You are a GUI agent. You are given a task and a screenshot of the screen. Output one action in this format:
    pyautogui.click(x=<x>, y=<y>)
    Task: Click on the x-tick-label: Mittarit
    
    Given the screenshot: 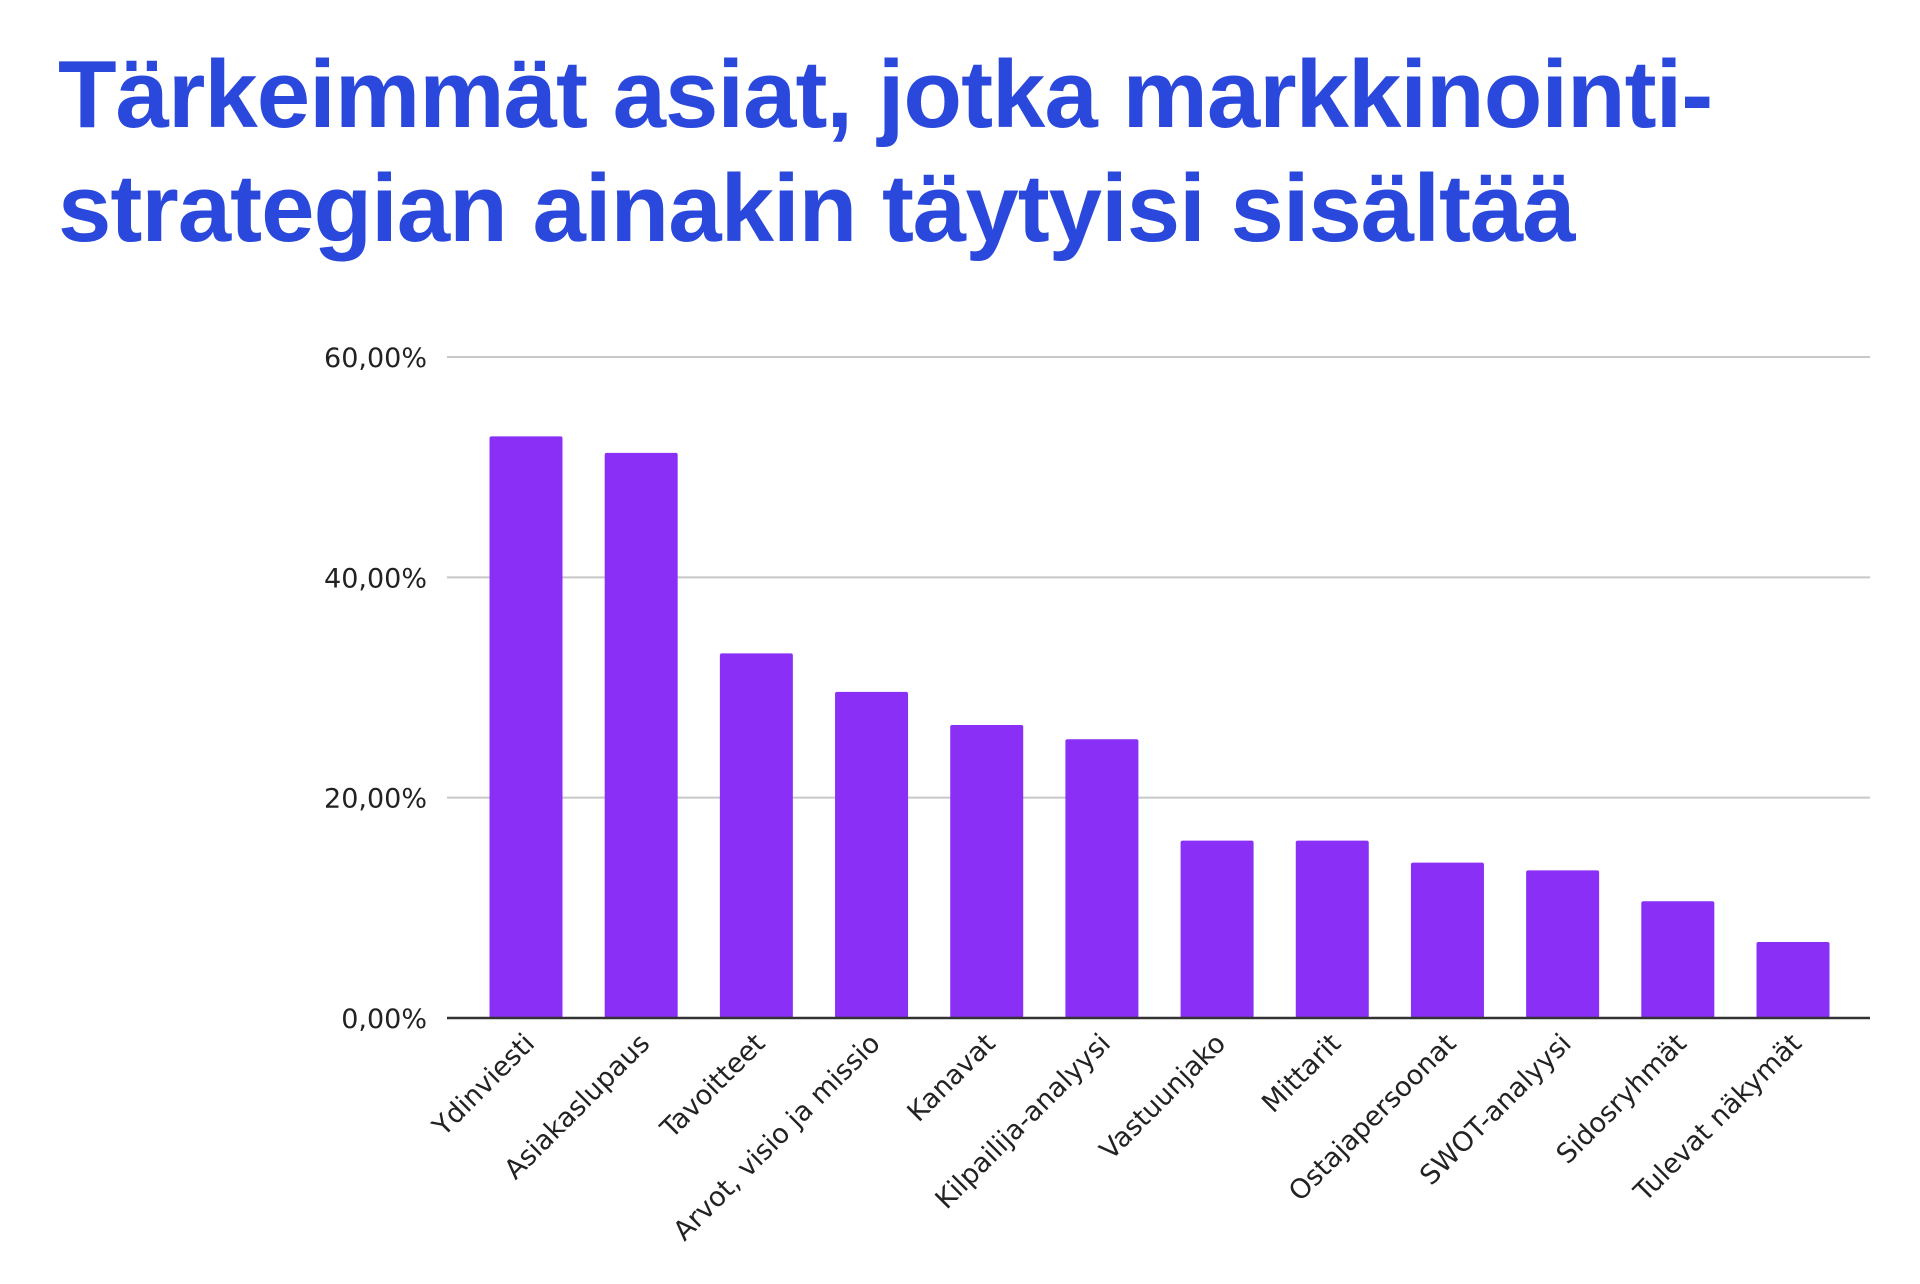 What is the action you would take?
    pyautogui.click(x=1301, y=1073)
    